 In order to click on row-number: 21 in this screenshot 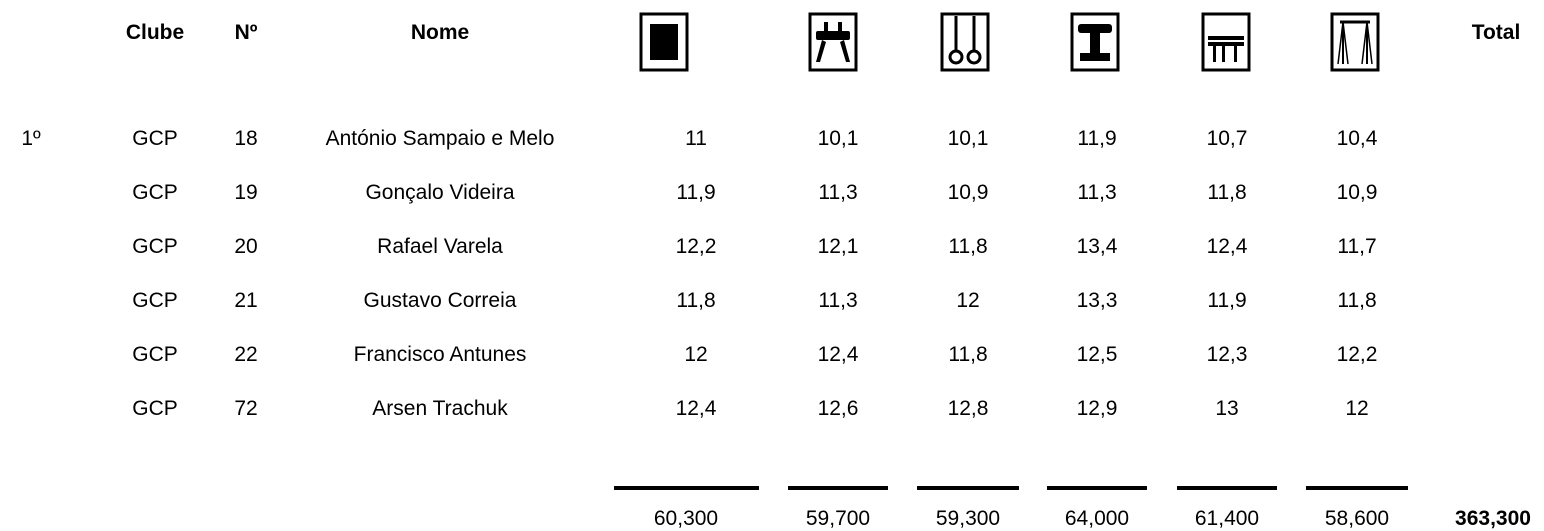, I will do `click(246, 300)`.